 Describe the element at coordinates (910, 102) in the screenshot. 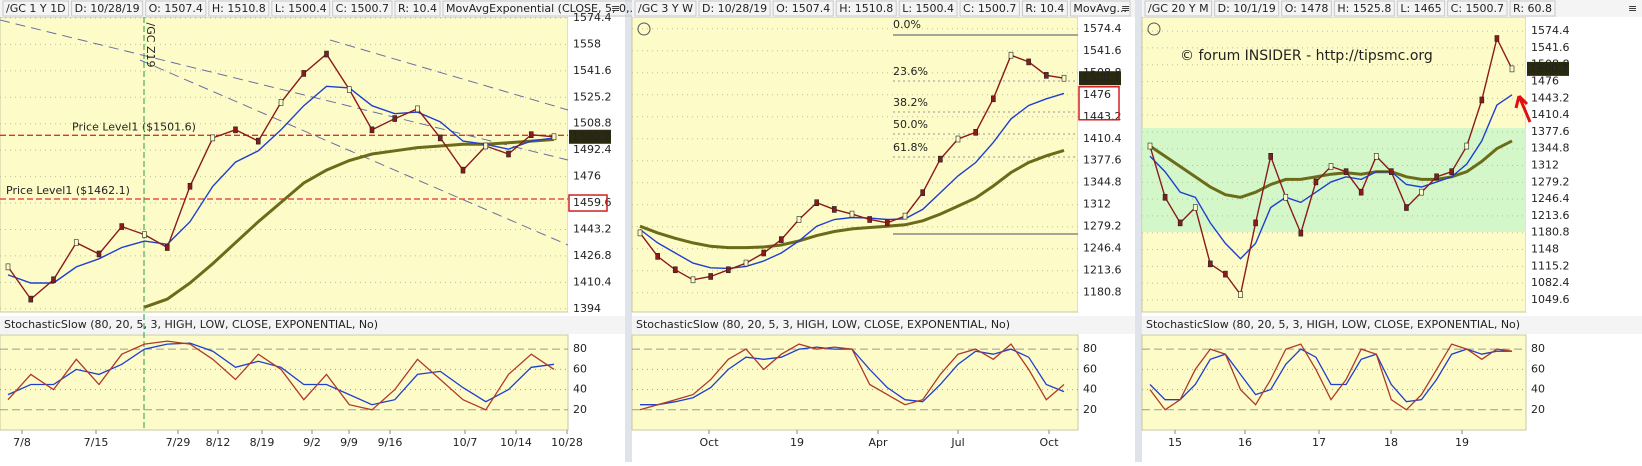

I see `fib-label: 38.2%` at that location.